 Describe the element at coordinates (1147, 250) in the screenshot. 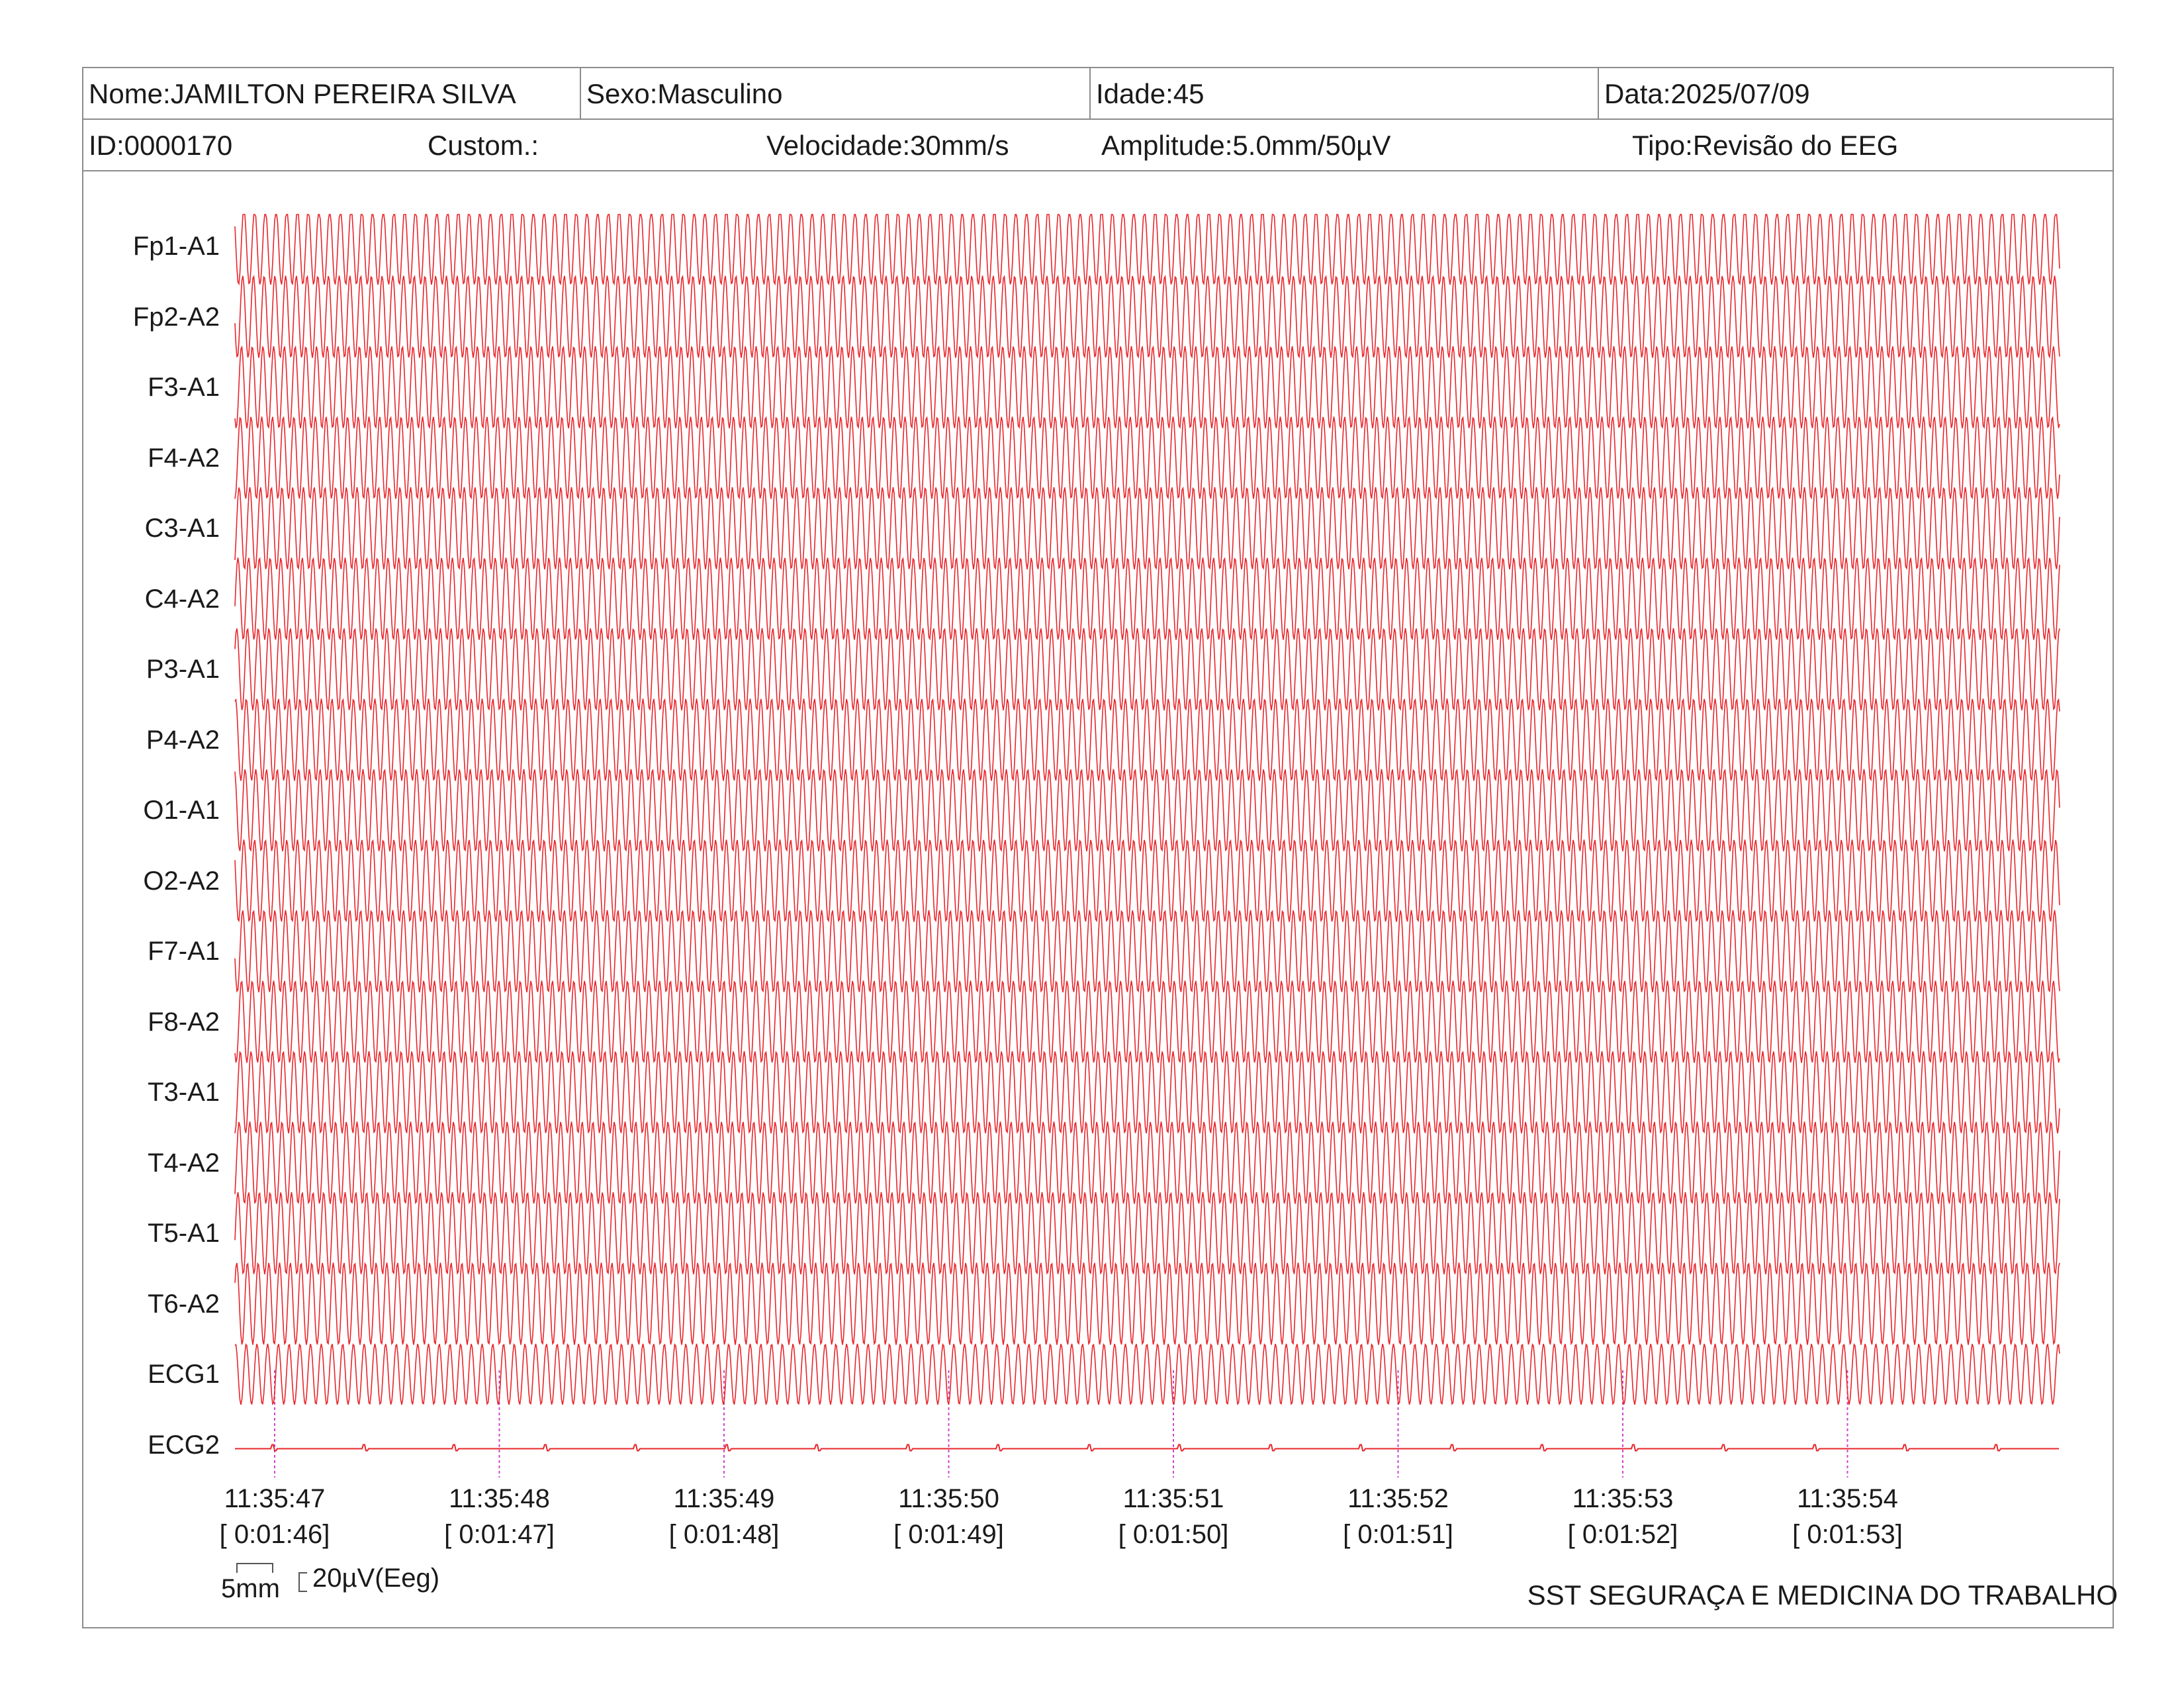

I see `trace-fp1-a1` at that location.